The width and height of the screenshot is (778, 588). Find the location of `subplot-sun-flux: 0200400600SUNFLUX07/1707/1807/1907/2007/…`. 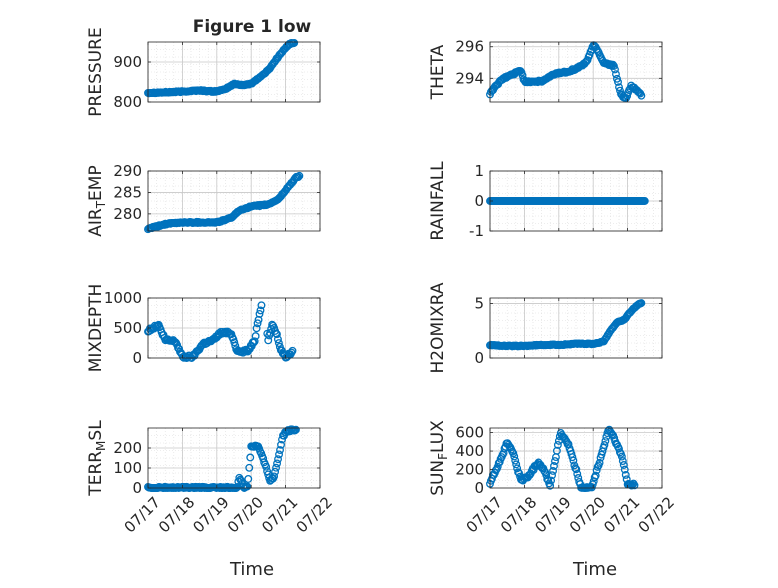

subplot-sun-flux: 0200400600SUNFLUX07/1707/1807/1907/2007/… is located at coordinates (553, 478).